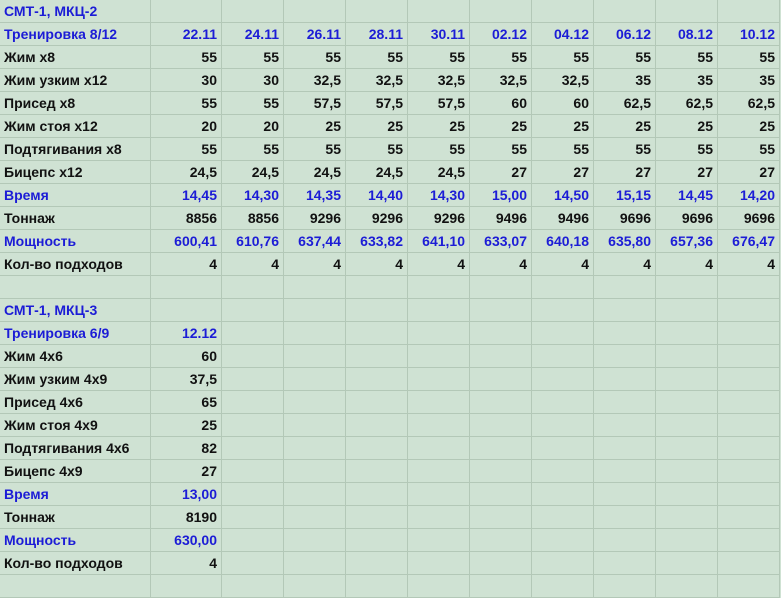 This screenshot has width=781, height=598. Describe the element at coordinates (686, 103) in the screenshot. I see `value-cell: 62,5` at that location.